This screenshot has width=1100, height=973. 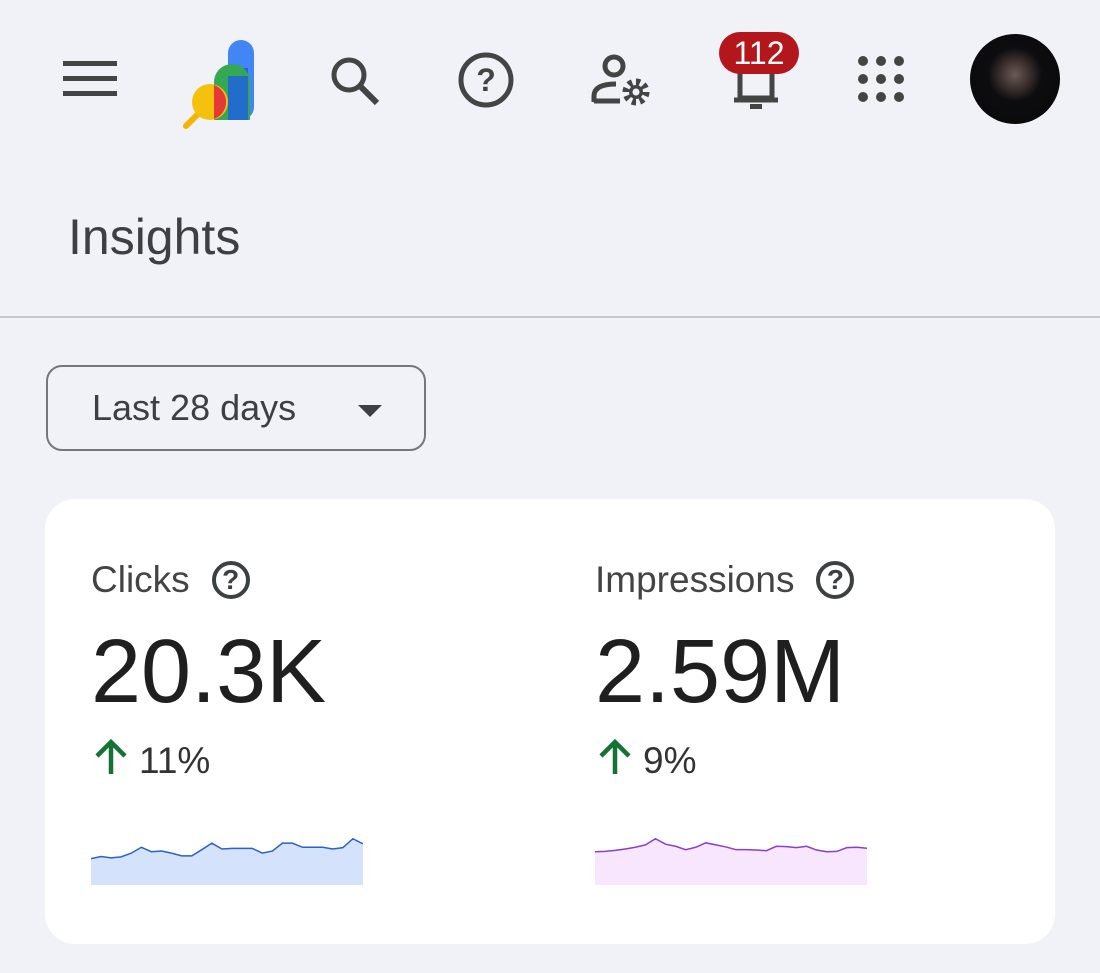 I want to click on search-console-logo, so click(x=218, y=84).